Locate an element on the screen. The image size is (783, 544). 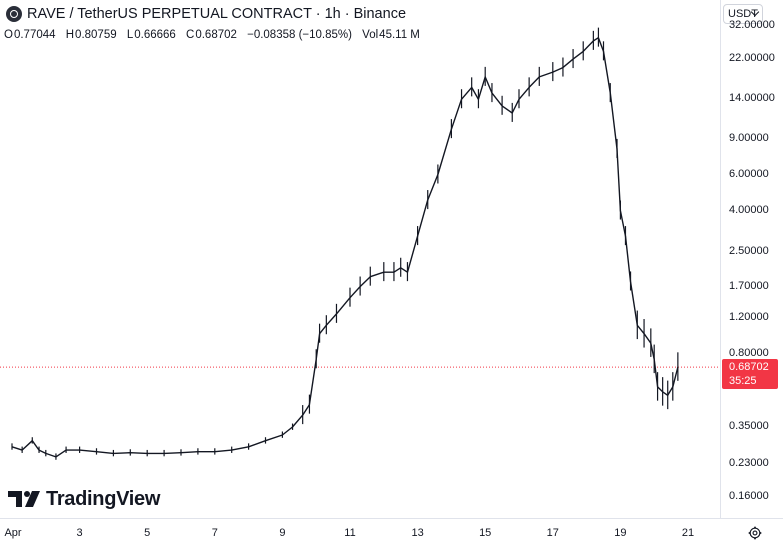
volume-value: 45.11 M is located at coordinates (399, 35).